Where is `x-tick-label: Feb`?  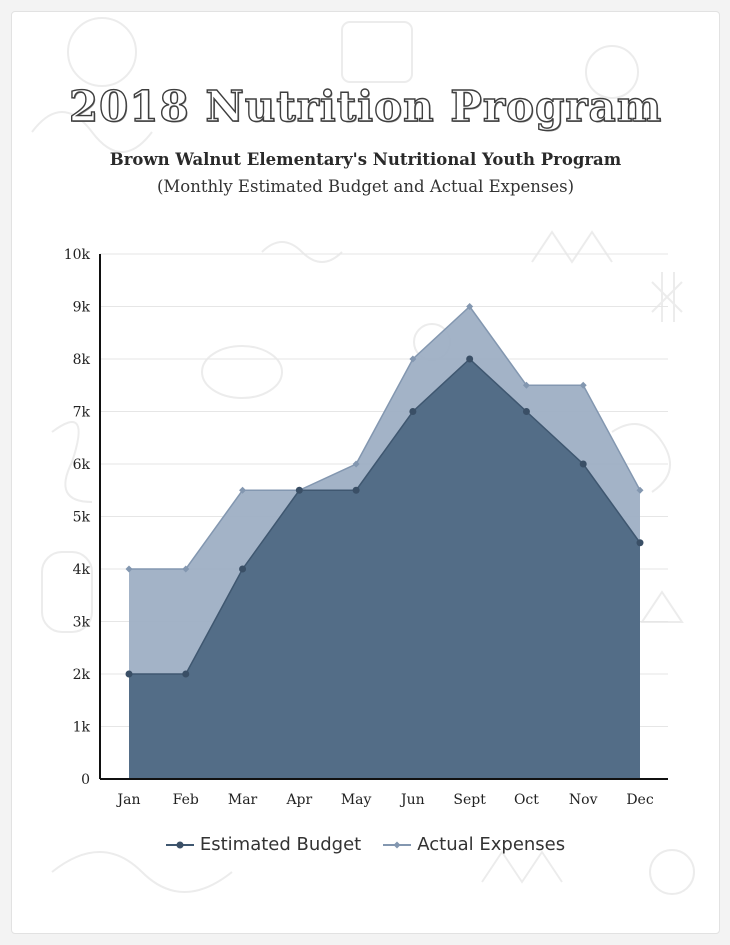 x-tick-label: Feb is located at coordinates (186, 800).